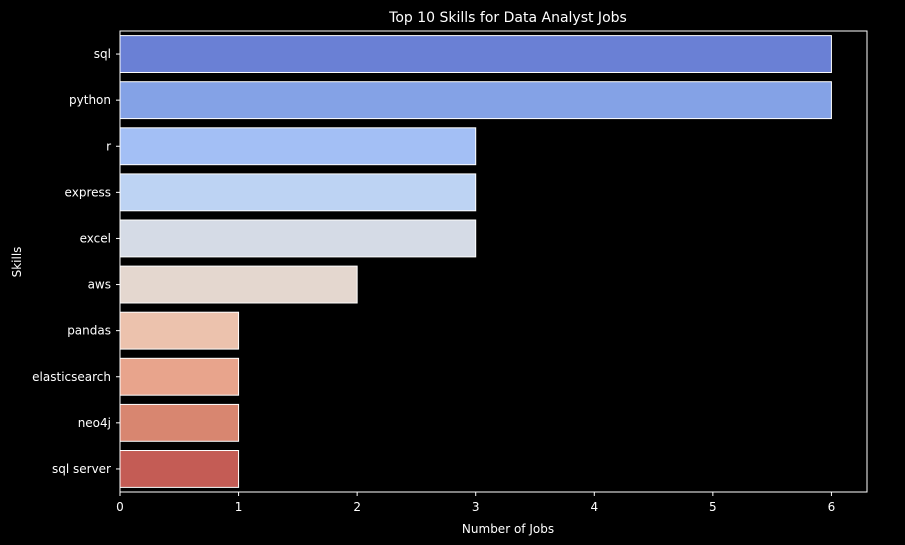 The image size is (905, 545). What do you see at coordinates (476, 507) in the screenshot?
I see `x-tick-label: 3` at bounding box center [476, 507].